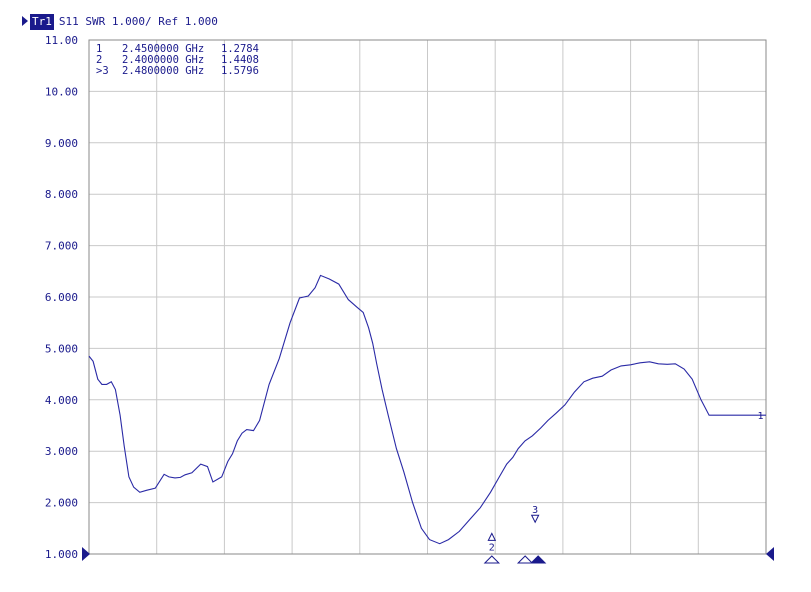 The height and width of the screenshot is (592, 811). I want to click on y-tick-label: 1.000, so click(61, 554).